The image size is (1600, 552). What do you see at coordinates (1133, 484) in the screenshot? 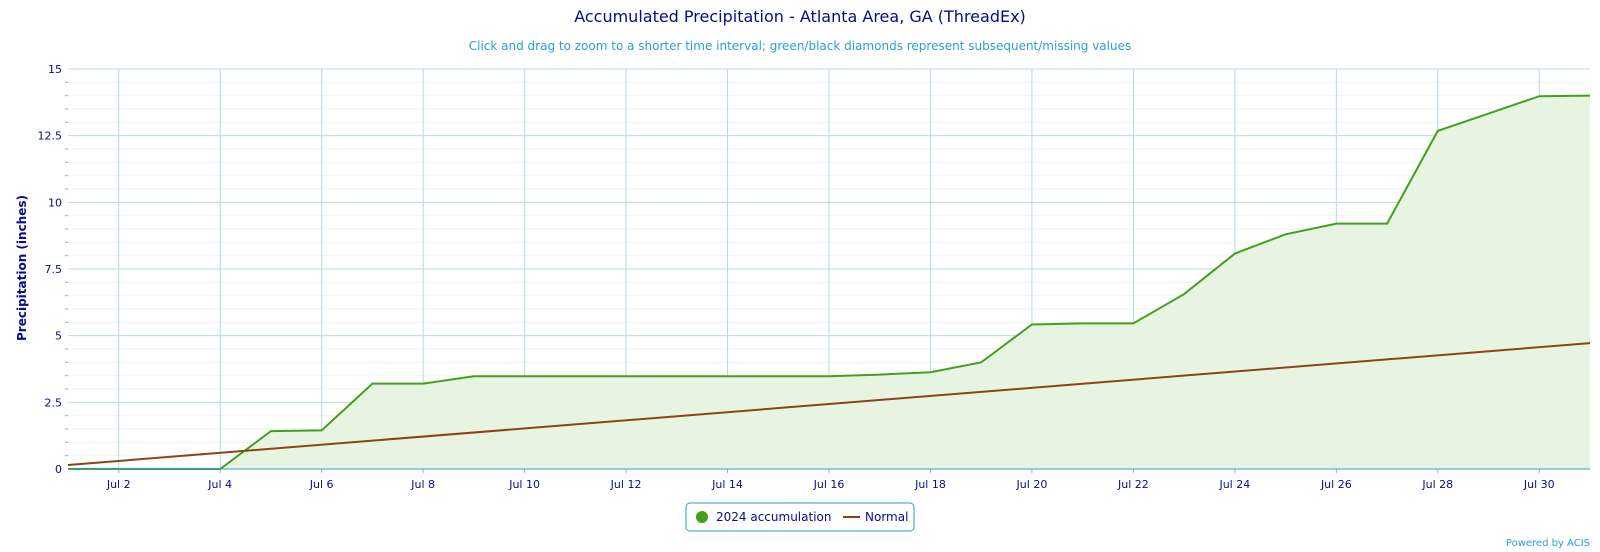
I see `x-tick-label: Jul 22` at bounding box center [1133, 484].